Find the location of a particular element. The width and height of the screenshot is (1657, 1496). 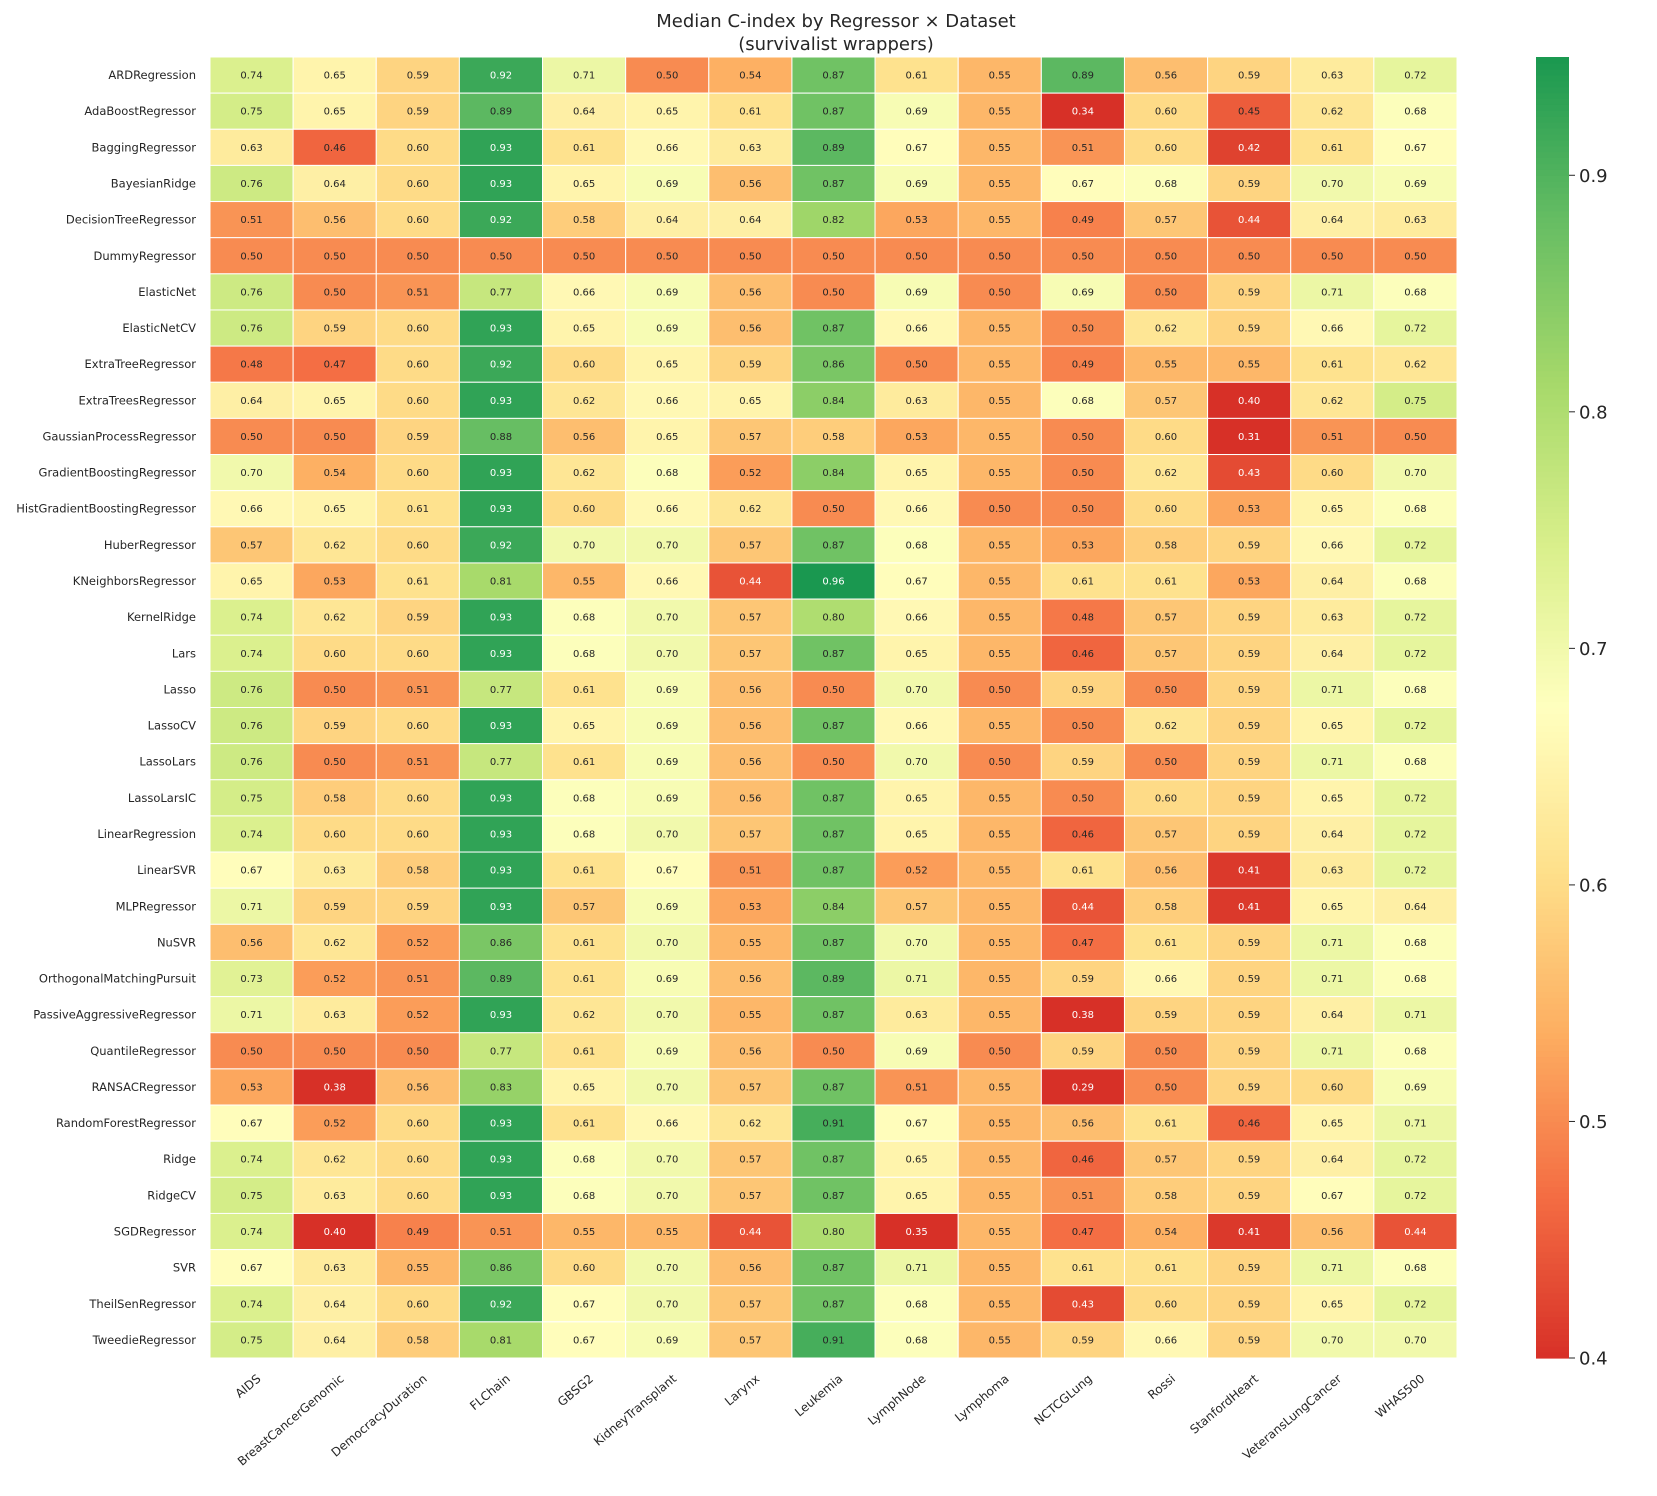

cell-value-label: 0.84 is located at coordinates (833, 473).